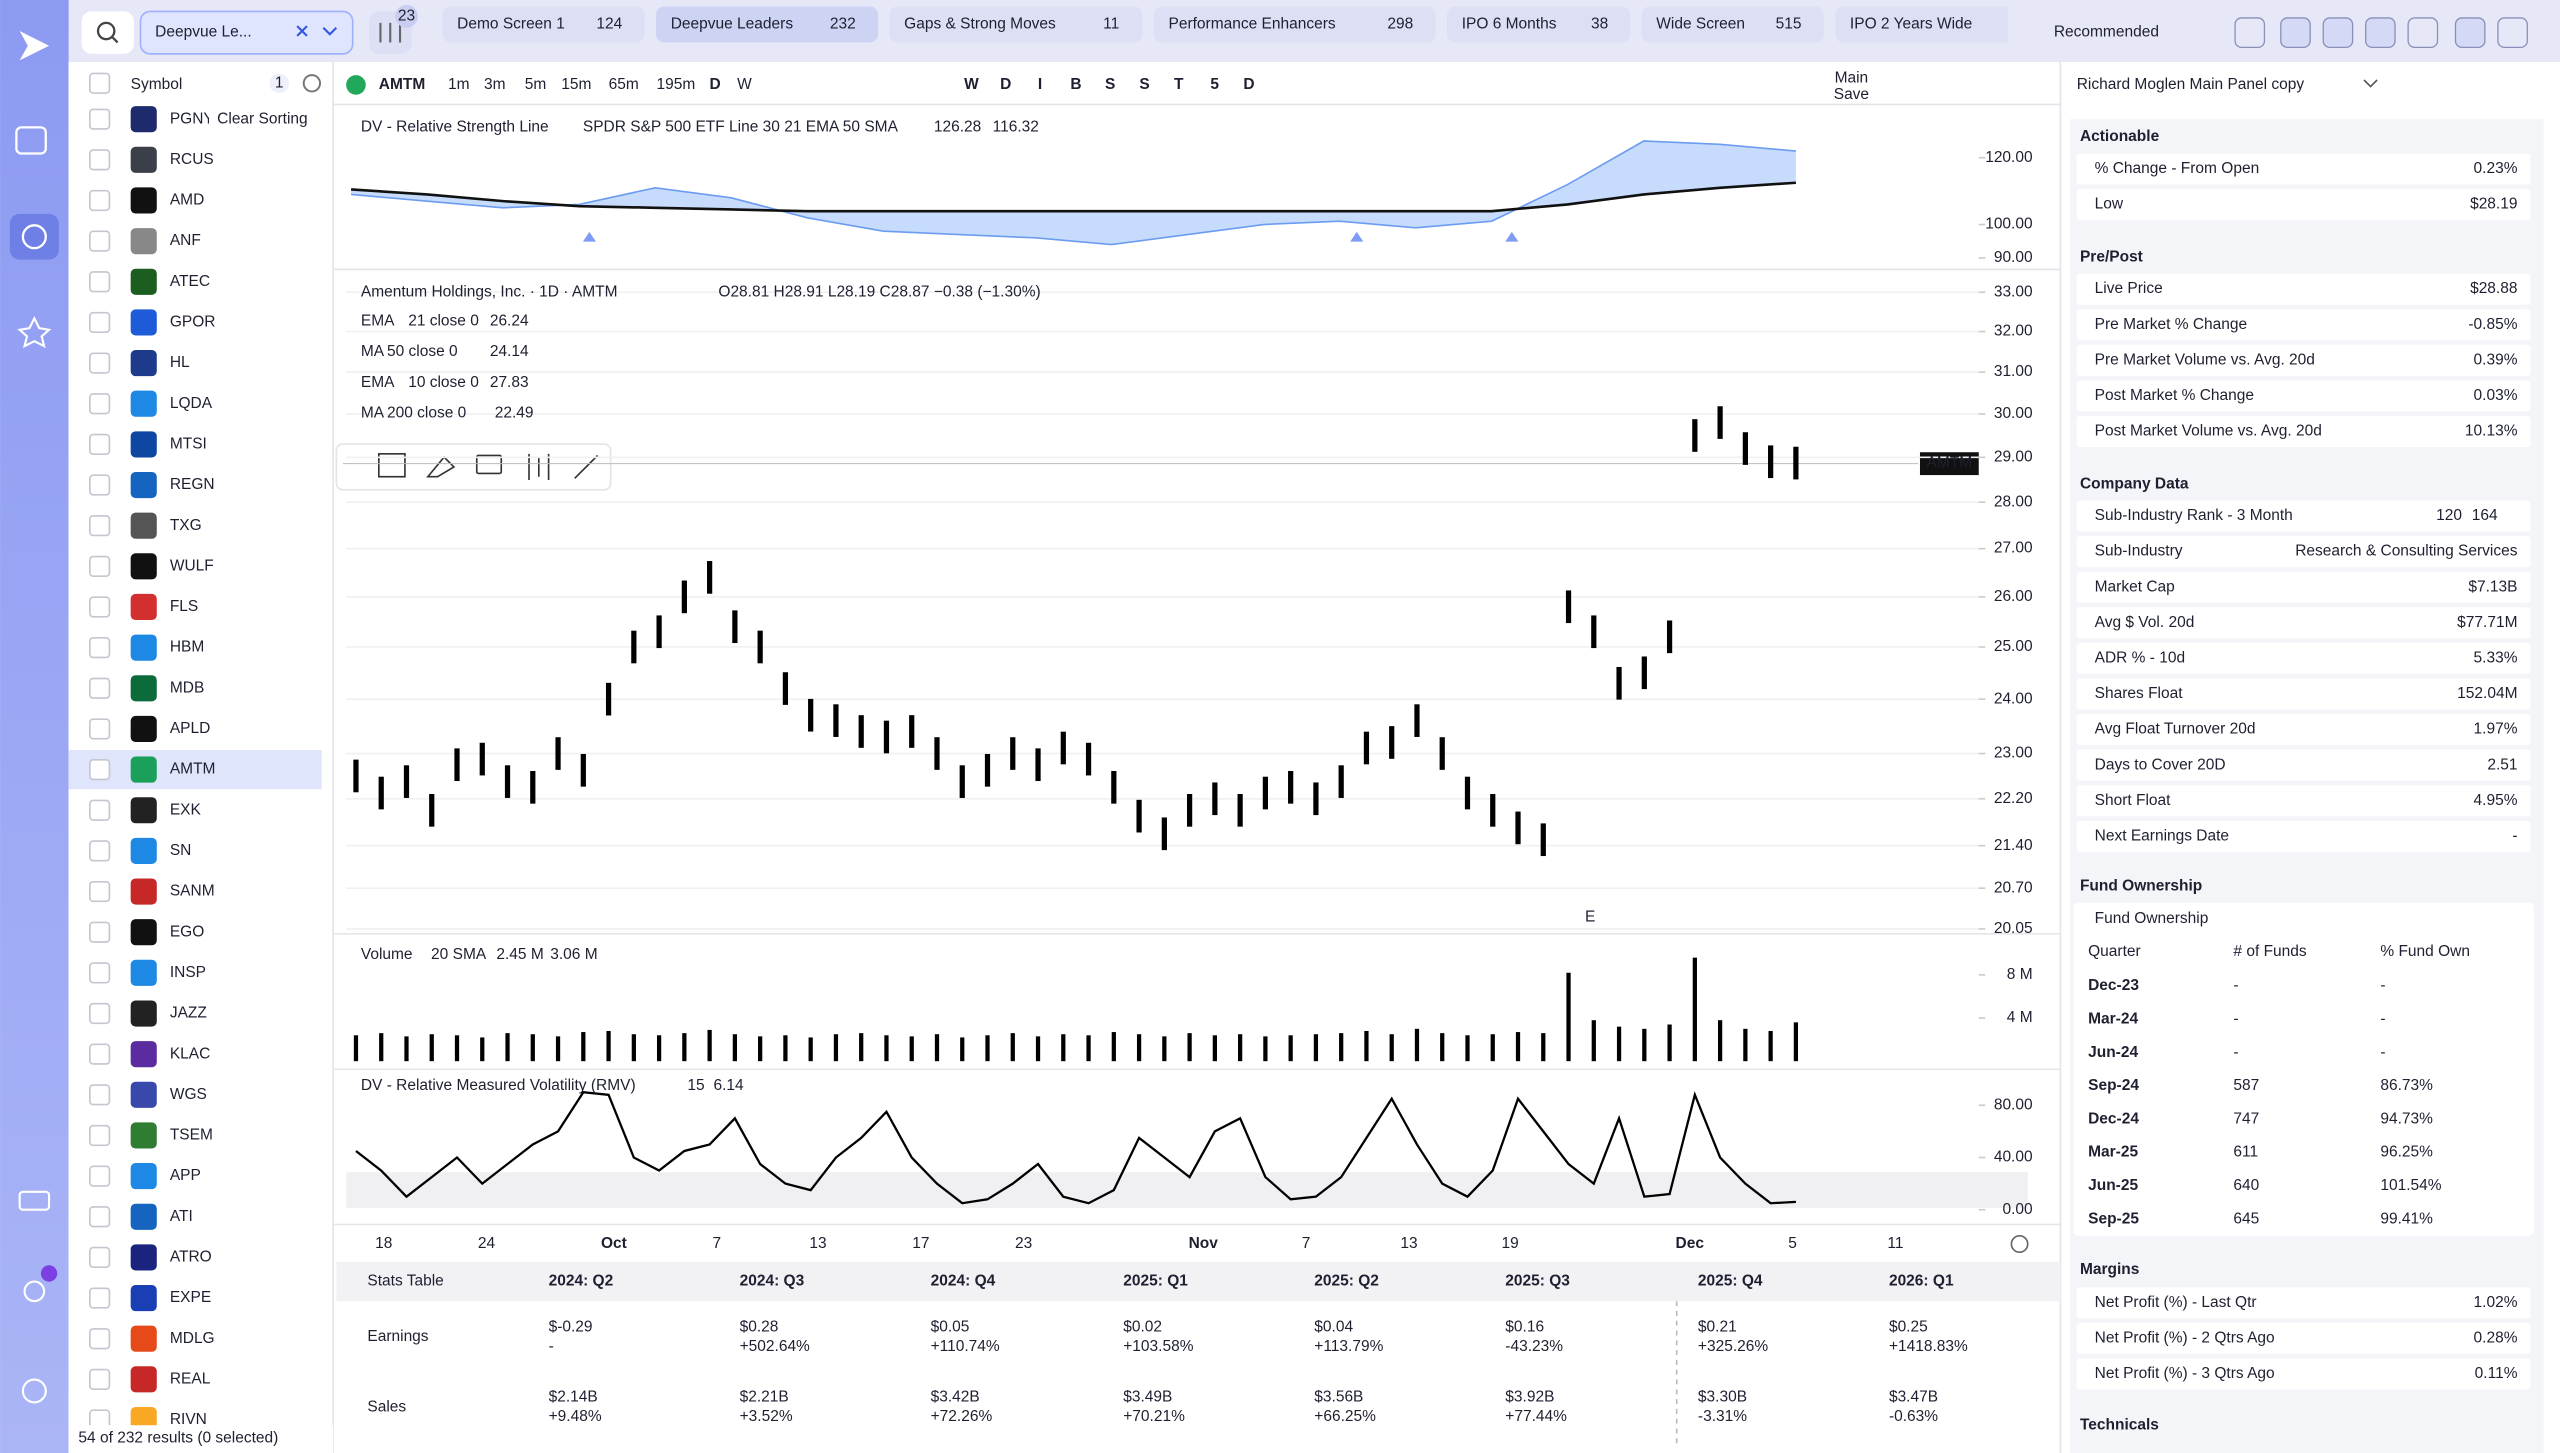  What do you see at coordinates (1722, 1416) in the screenshot?
I see `stats-change: -3.31%` at bounding box center [1722, 1416].